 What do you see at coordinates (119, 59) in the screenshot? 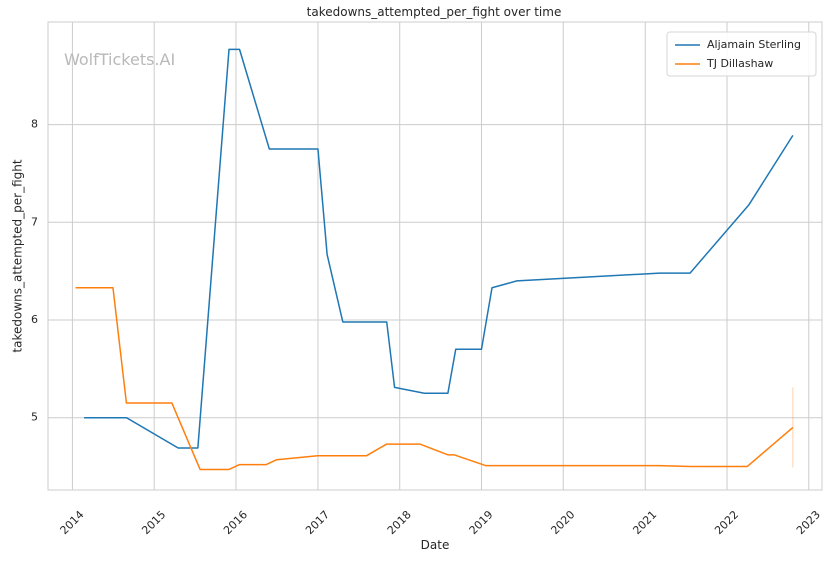
I see `watermark: WolfTickets.AI` at bounding box center [119, 59].